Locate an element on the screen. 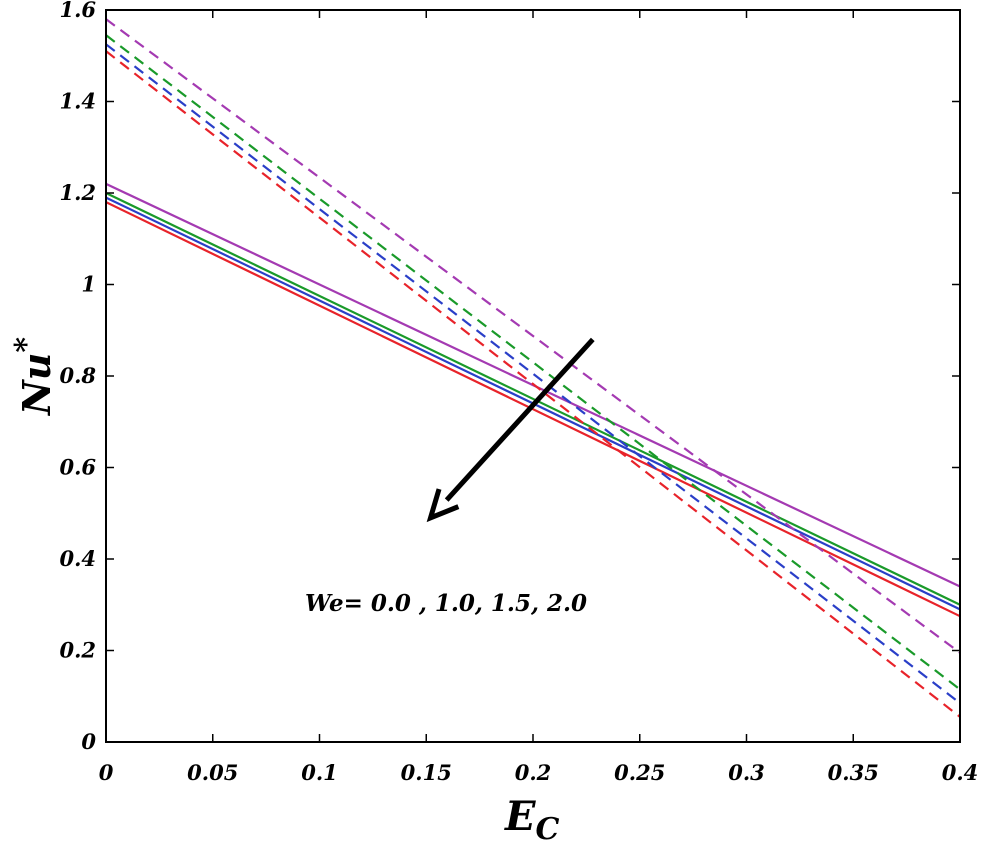 Image resolution: width=982 pixels, height=850 pixels. annotation-text: We= 0.0 , 1.0, 1.5, 2.0 is located at coordinates (446, 603).